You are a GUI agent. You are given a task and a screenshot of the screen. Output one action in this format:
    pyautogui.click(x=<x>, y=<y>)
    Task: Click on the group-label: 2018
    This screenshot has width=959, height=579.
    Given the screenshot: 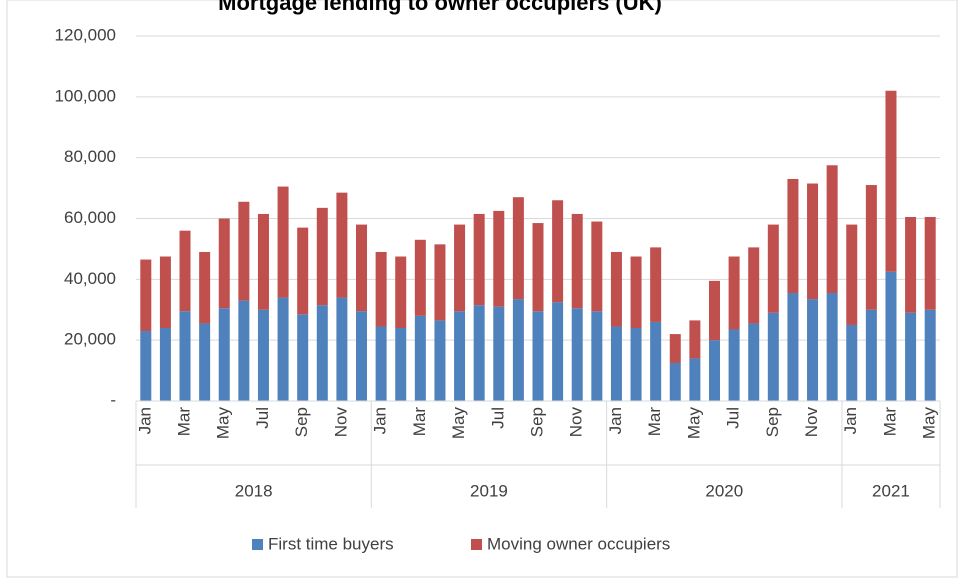 What is the action you would take?
    pyautogui.click(x=254, y=490)
    